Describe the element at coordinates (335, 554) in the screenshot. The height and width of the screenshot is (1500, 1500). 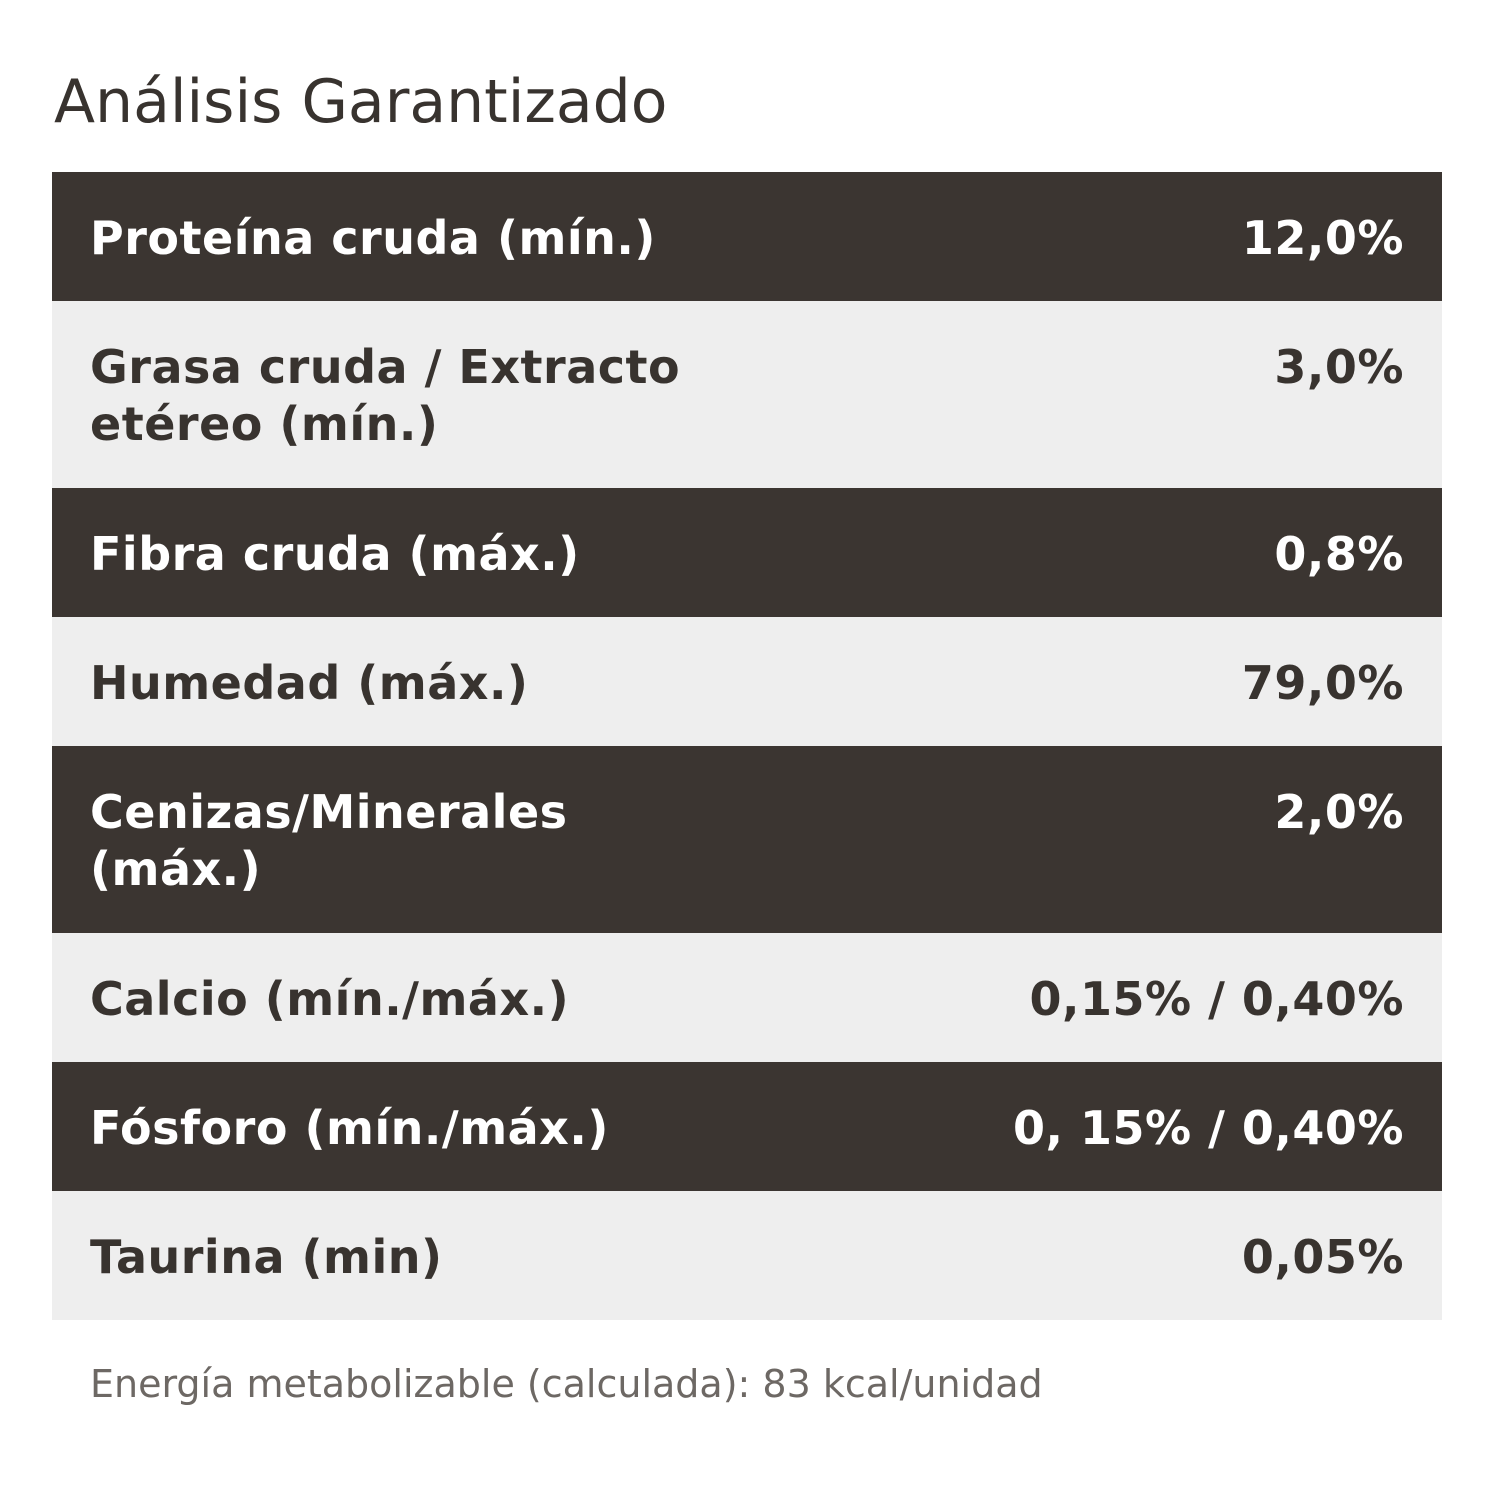
I see `row-label: Fibra cruda (máx.)` at that location.